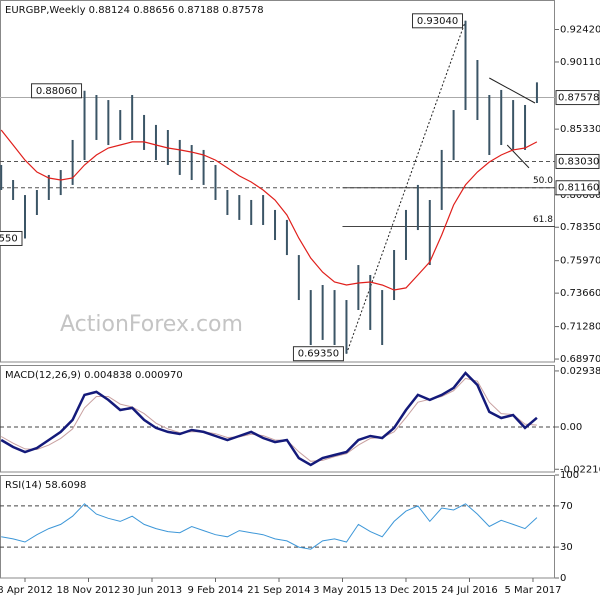  What do you see at coordinates (26, 590) in the screenshot?
I see `x-tick-label: 8 Apr 2012` at bounding box center [26, 590].